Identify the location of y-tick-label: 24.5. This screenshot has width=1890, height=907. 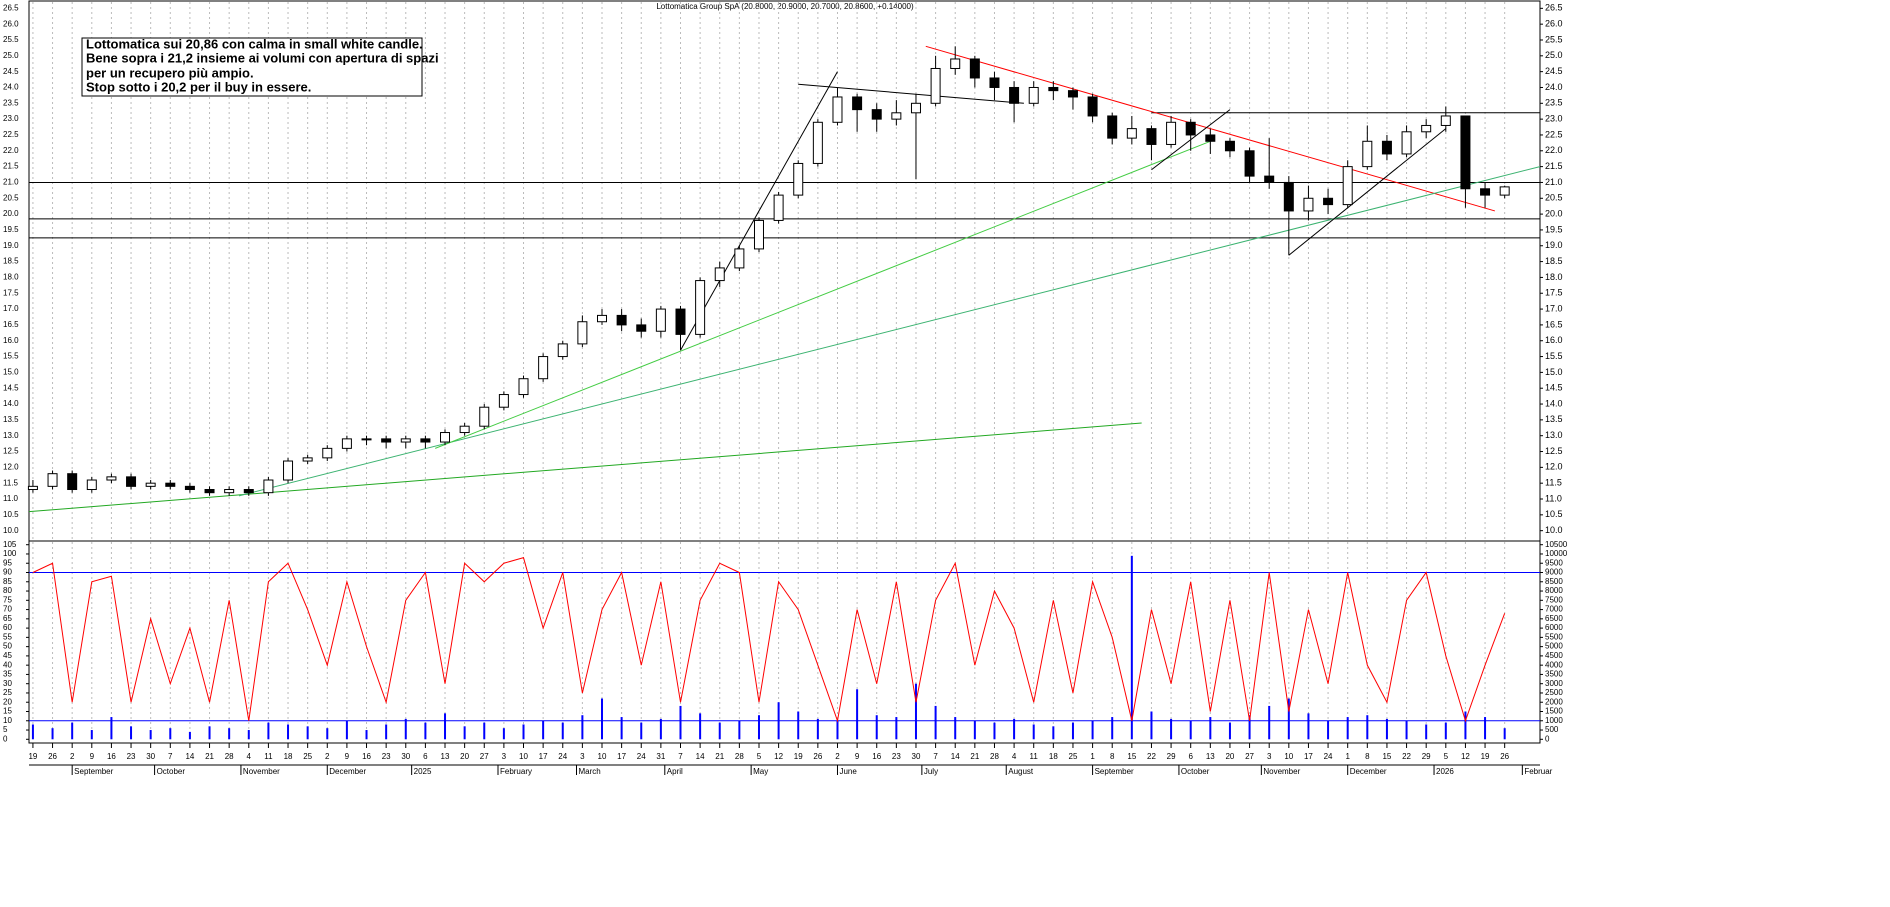
(11, 71).